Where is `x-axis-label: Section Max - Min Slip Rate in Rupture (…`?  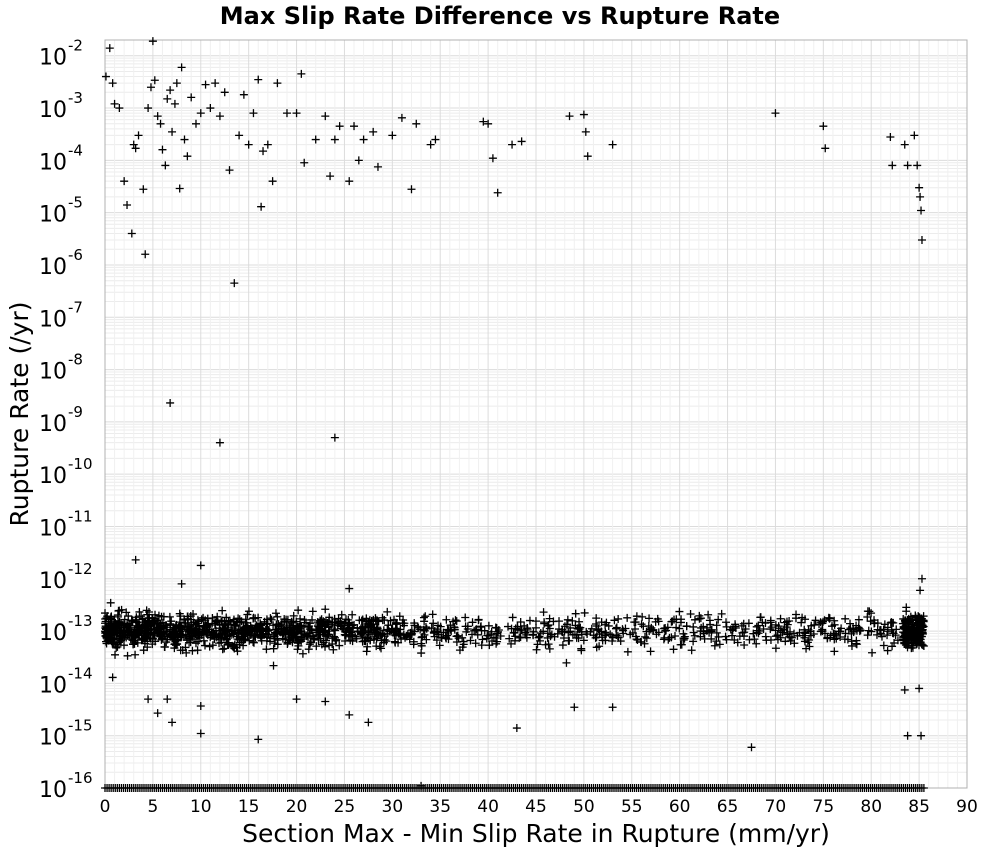 x-axis-label: Section Max - Min Slip Rate in Rupture (… is located at coordinates (536, 833).